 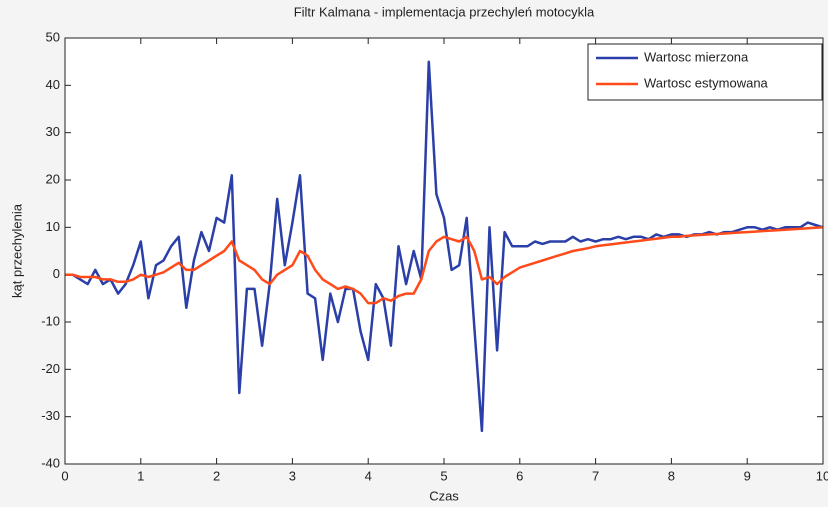 What do you see at coordinates (53, 84) in the screenshot?
I see `y-tick-label: 40` at bounding box center [53, 84].